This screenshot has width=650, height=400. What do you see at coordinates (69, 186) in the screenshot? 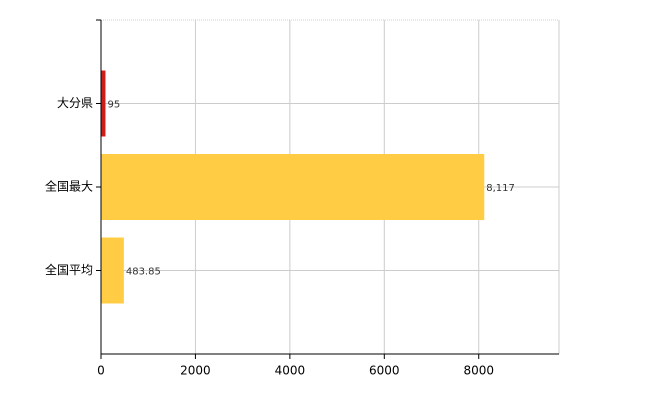
I see `y-tick-label: 全国最大` at bounding box center [69, 186].